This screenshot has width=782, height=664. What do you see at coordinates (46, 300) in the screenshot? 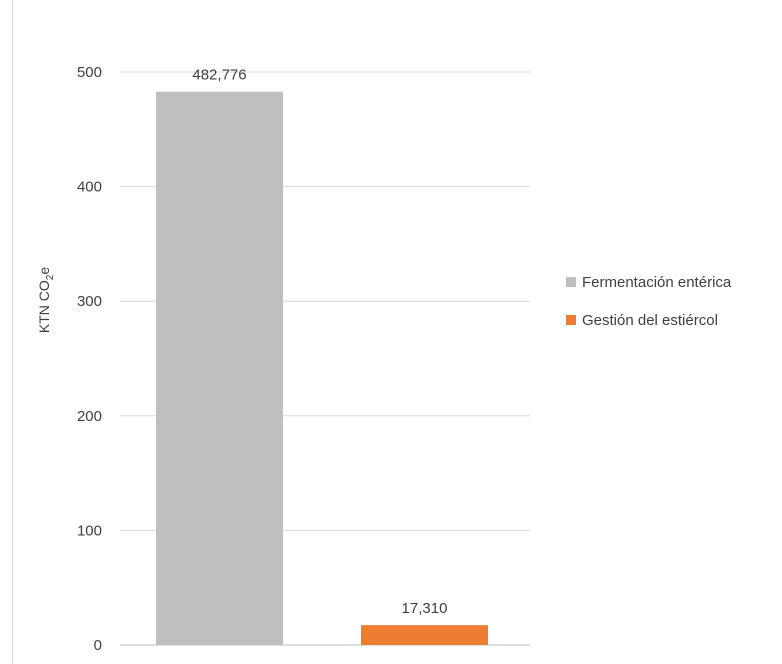
I see `y-axis-label: KTN CO2e` at bounding box center [46, 300].